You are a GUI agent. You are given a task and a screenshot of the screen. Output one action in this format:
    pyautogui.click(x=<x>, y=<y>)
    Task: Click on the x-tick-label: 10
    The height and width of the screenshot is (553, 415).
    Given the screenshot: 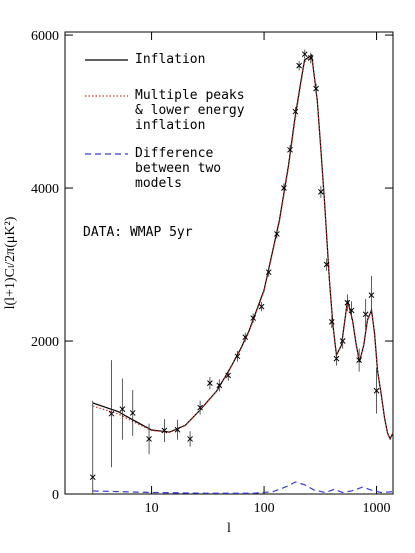 What is the action you would take?
    pyautogui.click(x=152, y=508)
    